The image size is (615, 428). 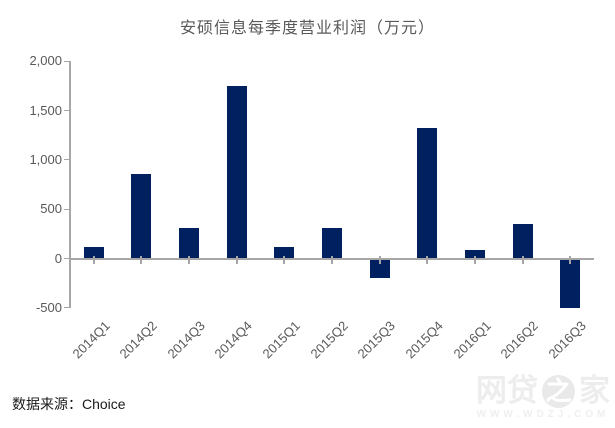 What do you see at coordinates (45, 61) in the screenshot?
I see `y-axis-label: 2,000` at bounding box center [45, 61].